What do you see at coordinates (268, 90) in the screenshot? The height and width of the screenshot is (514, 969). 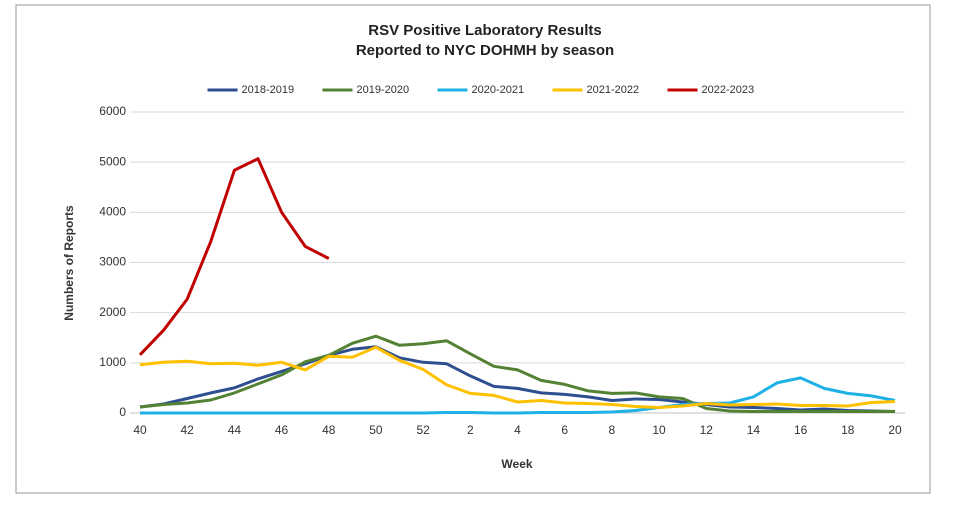 I see `legend-label: 2018-2019` at bounding box center [268, 90].